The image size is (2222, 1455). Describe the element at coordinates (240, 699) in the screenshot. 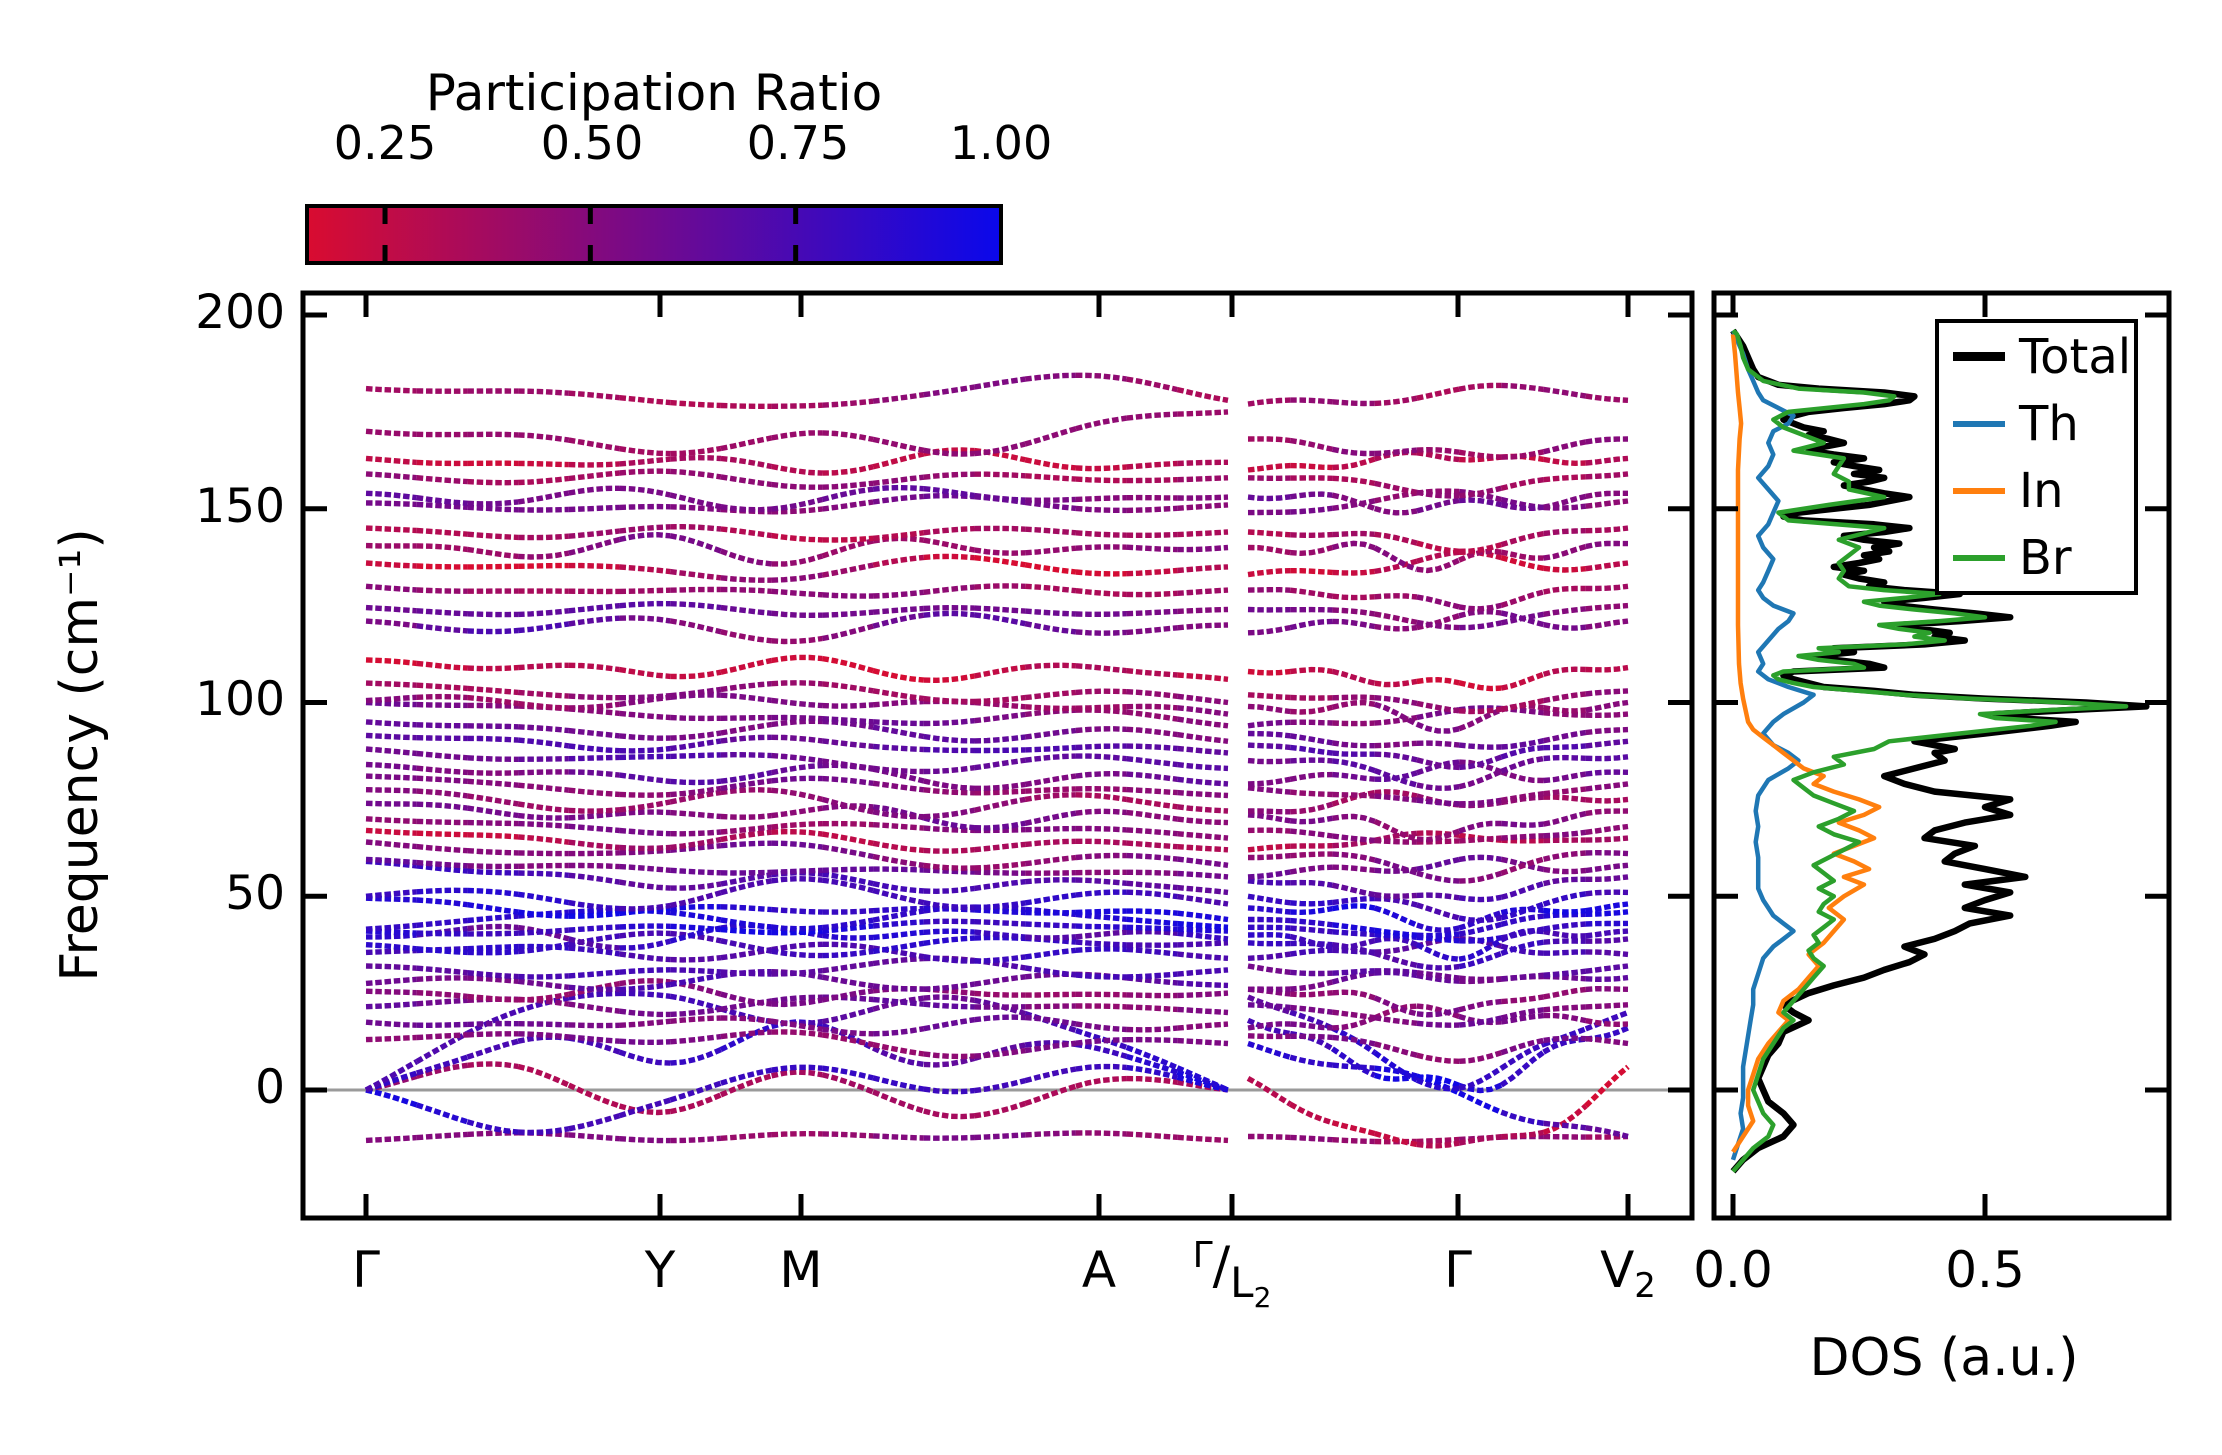

I see `y-tick-label: 100` at that location.